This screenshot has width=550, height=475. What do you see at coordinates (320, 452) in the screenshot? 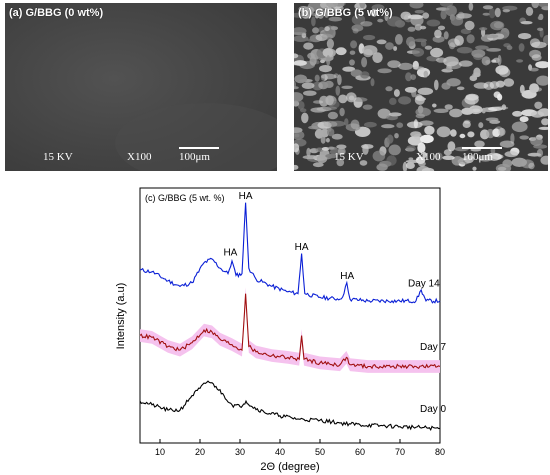
I see `x-tick-label: 50` at bounding box center [320, 452].